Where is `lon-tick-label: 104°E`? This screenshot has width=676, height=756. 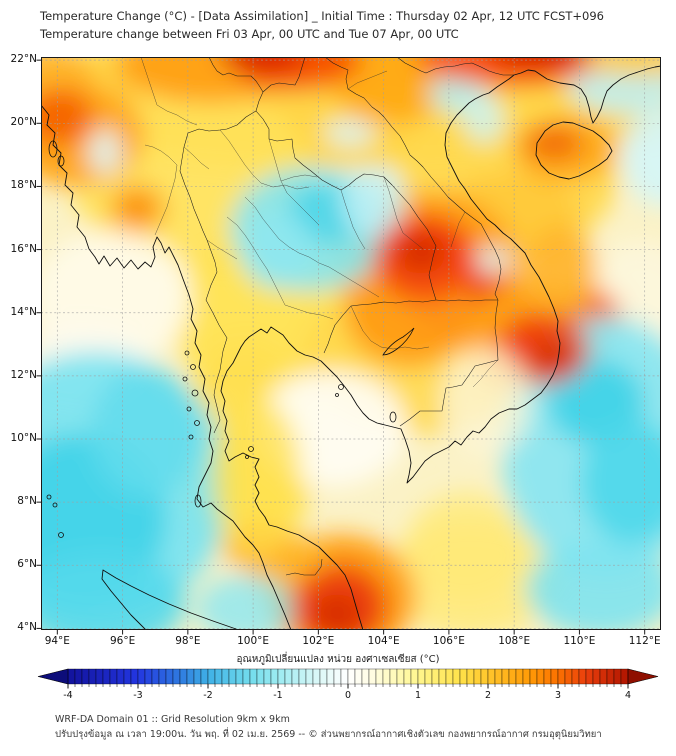 lon-tick-label: 104°E is located at coordinates (383, 641).